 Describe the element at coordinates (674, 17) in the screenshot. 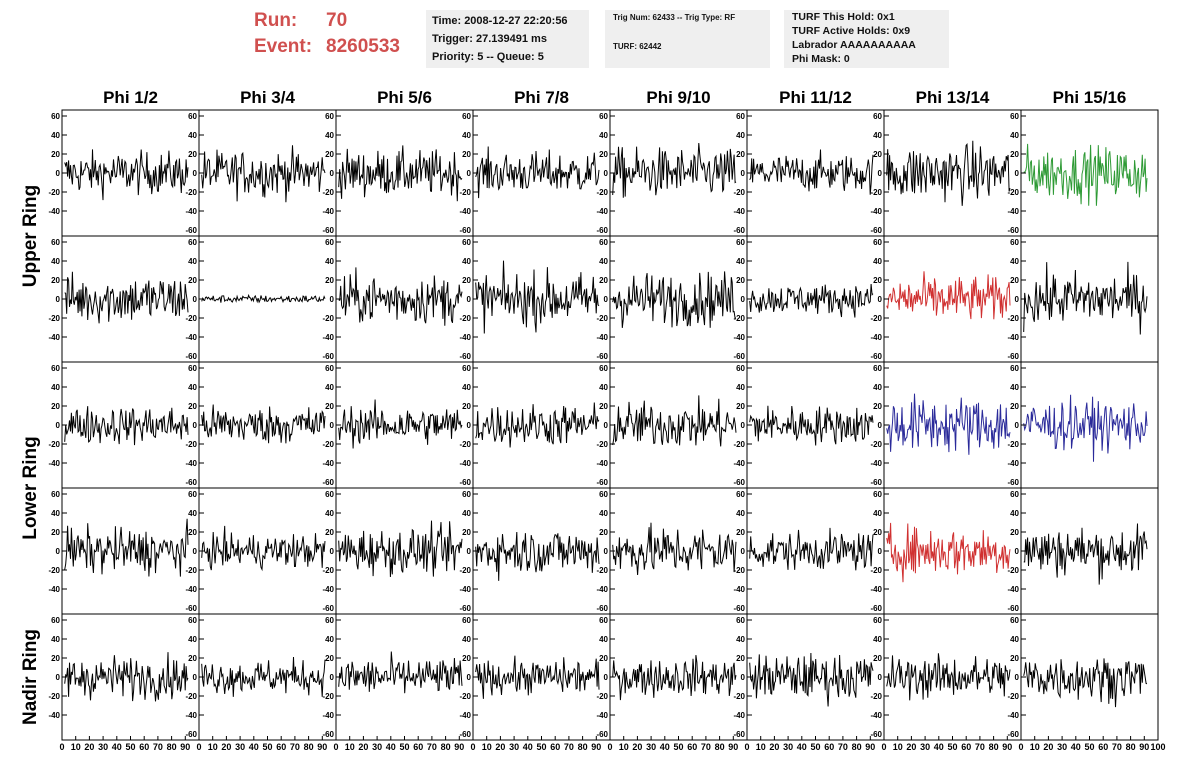

I see `trig-num-line: Trig Num: 62433 -- Trig Type: RF` at that location.